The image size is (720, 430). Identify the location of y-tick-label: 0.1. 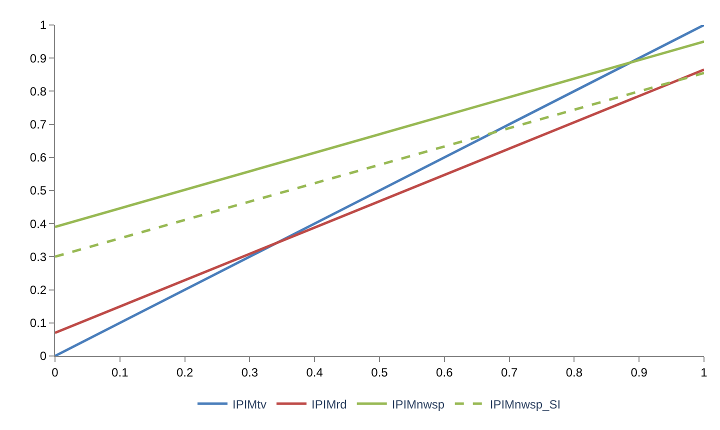
(38, 323).